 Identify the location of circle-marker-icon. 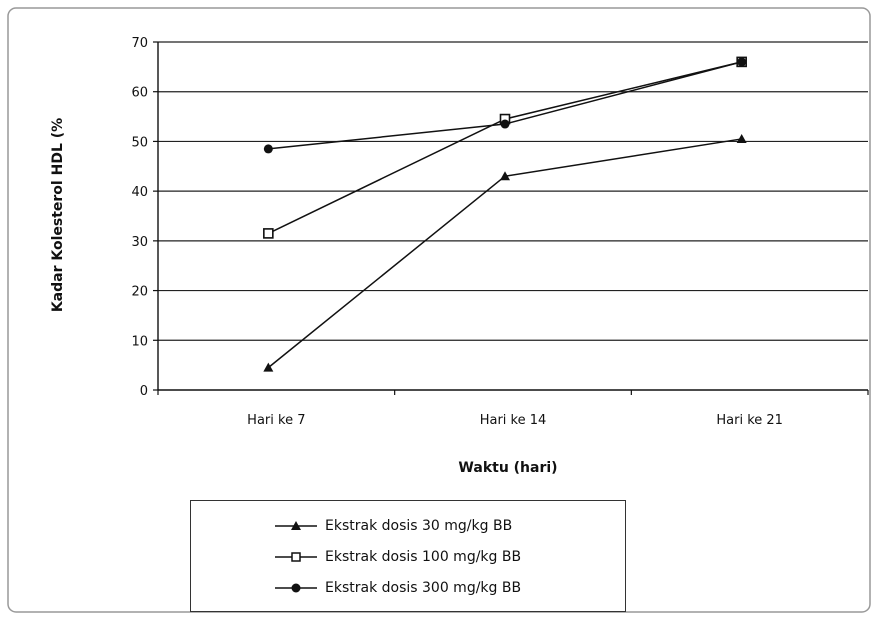
(296, 588).